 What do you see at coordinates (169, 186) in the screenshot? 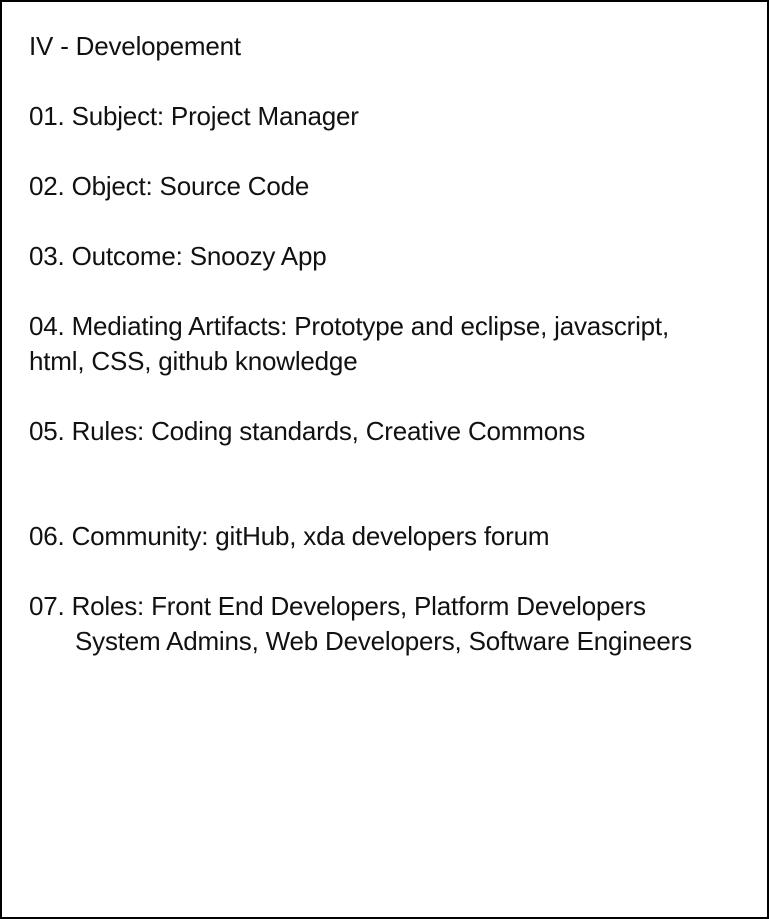
I see `item-object: 02. Object: Source Code` at bounding box center [169, 186].